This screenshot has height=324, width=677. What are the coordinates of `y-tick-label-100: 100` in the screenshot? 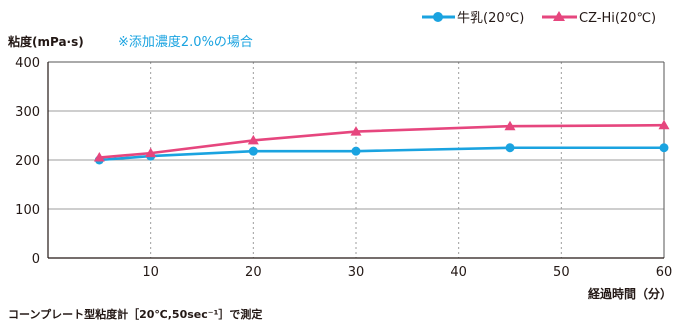 It's located at (27, 210).